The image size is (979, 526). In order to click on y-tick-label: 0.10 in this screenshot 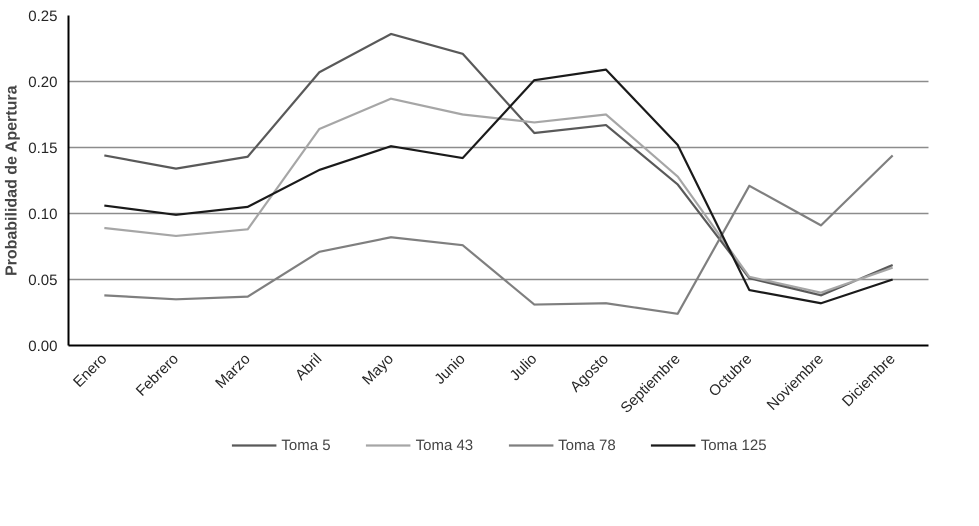, I will do `click(43, 214)`.